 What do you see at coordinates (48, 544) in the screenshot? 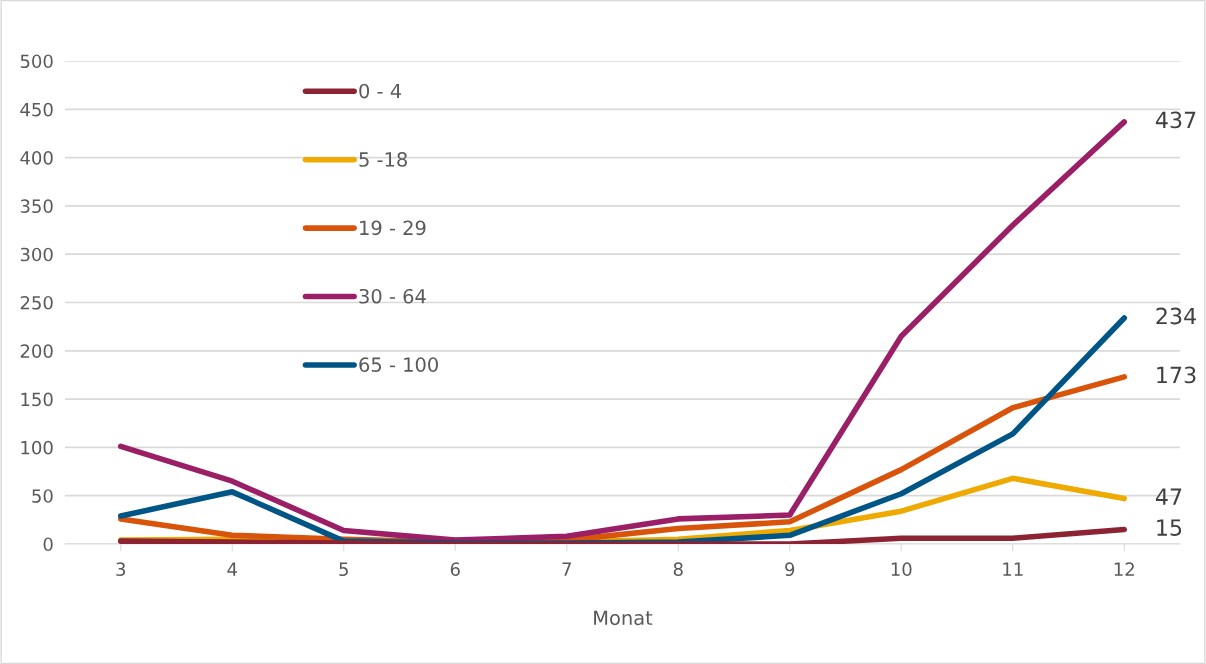
I see `y-tick-label: 0` at bounding box center [48, 544].